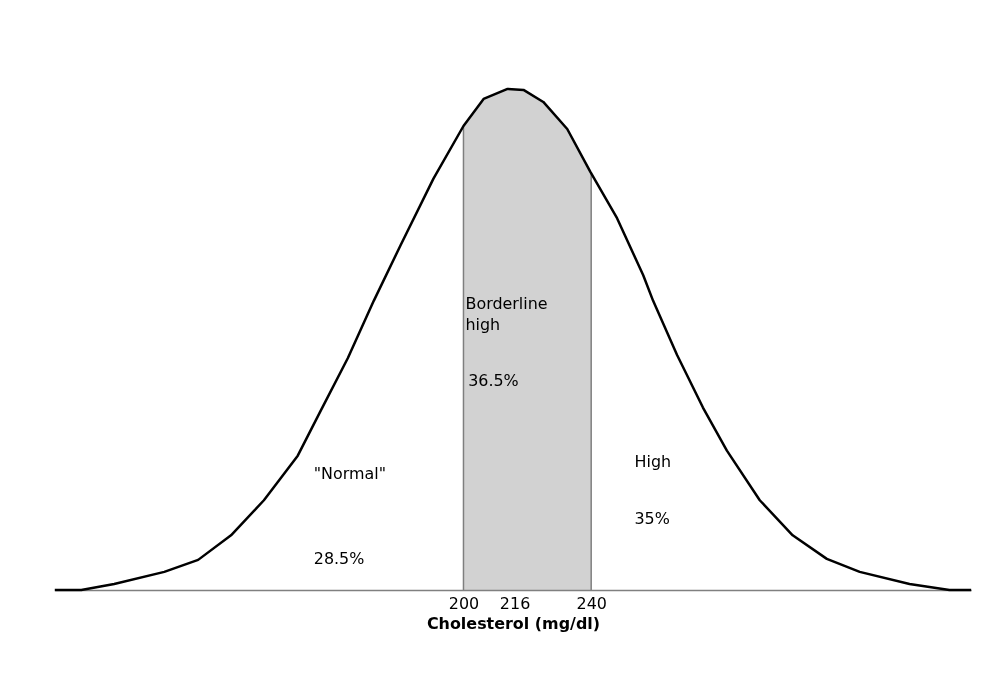 This screenshot has width=1008, height=679. I want to click on x-tick-label: 200, so click(464, 604).